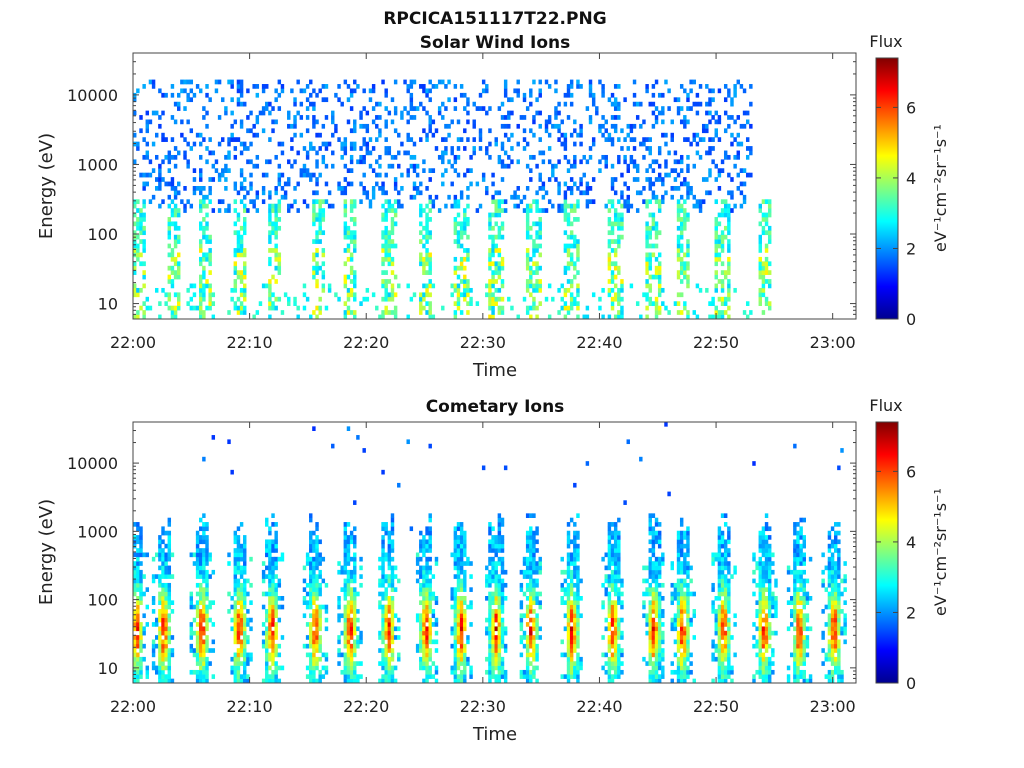 The image size is (1024, 768). Describe the element at coordinates (495, 43) in the screenshot. I see `panel-title: Solar Wind Ions` at that location.